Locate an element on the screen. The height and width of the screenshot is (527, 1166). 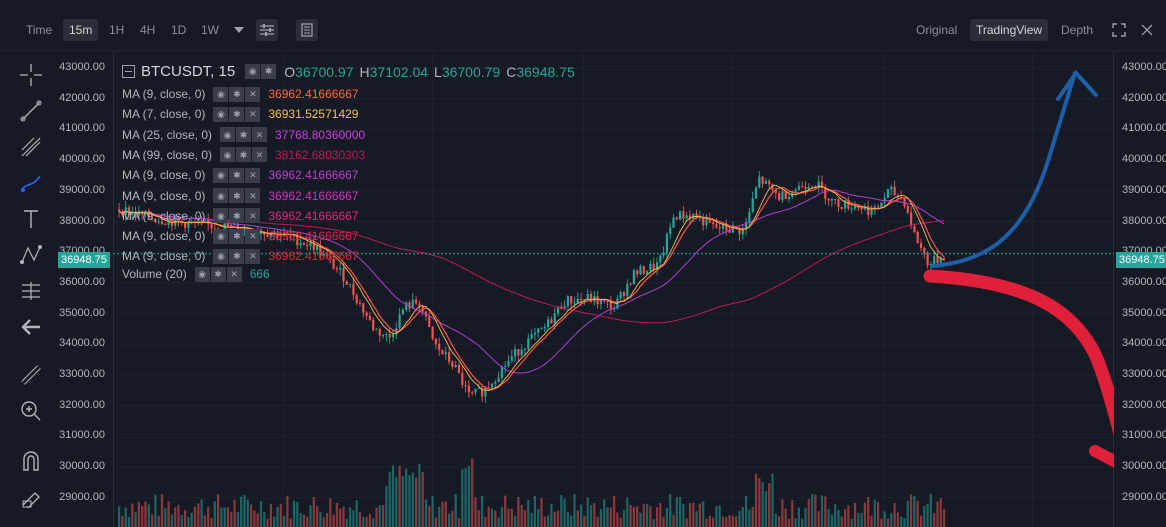
more-intervals-dropdown-icon is located at coordinates (239, 30).